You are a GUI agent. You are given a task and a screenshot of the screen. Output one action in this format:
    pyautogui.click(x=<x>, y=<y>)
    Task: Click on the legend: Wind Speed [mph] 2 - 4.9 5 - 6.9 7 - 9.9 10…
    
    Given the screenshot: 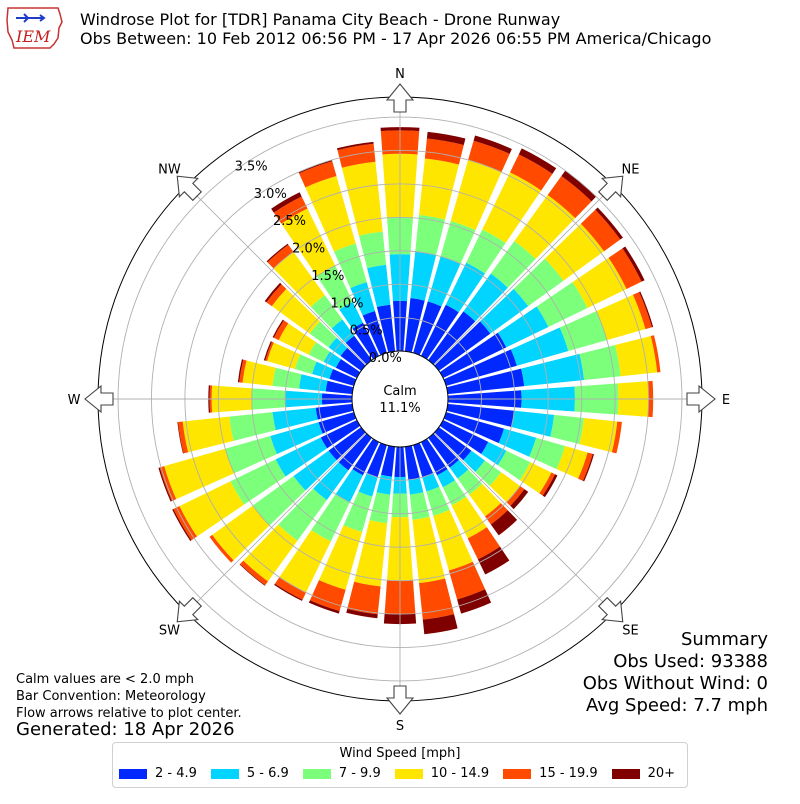 What is the action you would take?
    pyautogui.click(x=400, y=765)
    